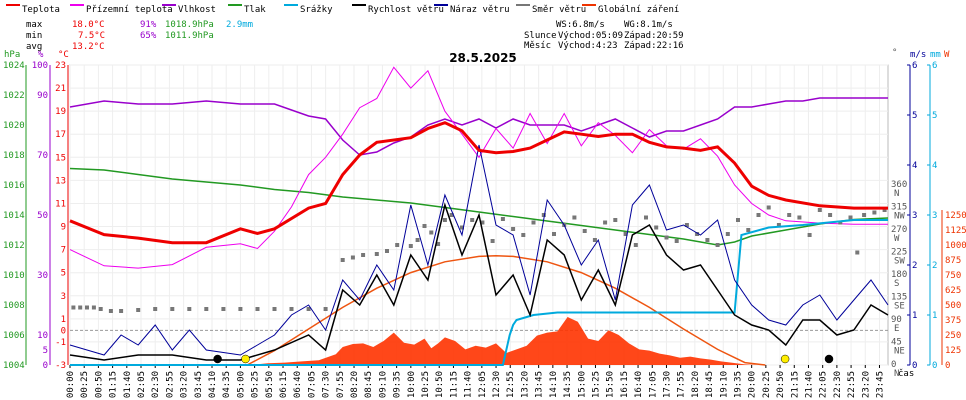 The height and width of the screenshot is (400, 966). Describe the element at coordinates (896, 320) in the screenshot. I see `dir-deg-label: 90` at that location.